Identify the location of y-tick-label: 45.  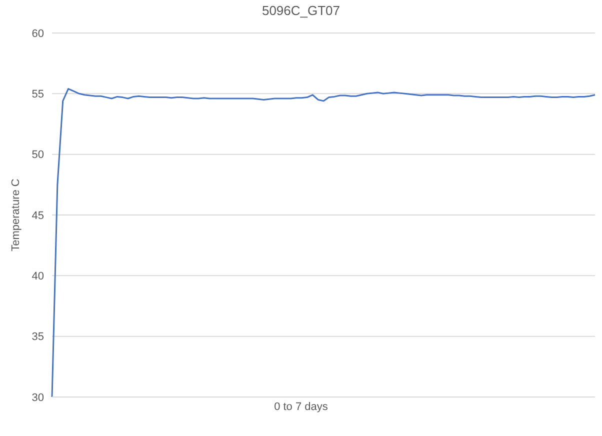
(38, 216).